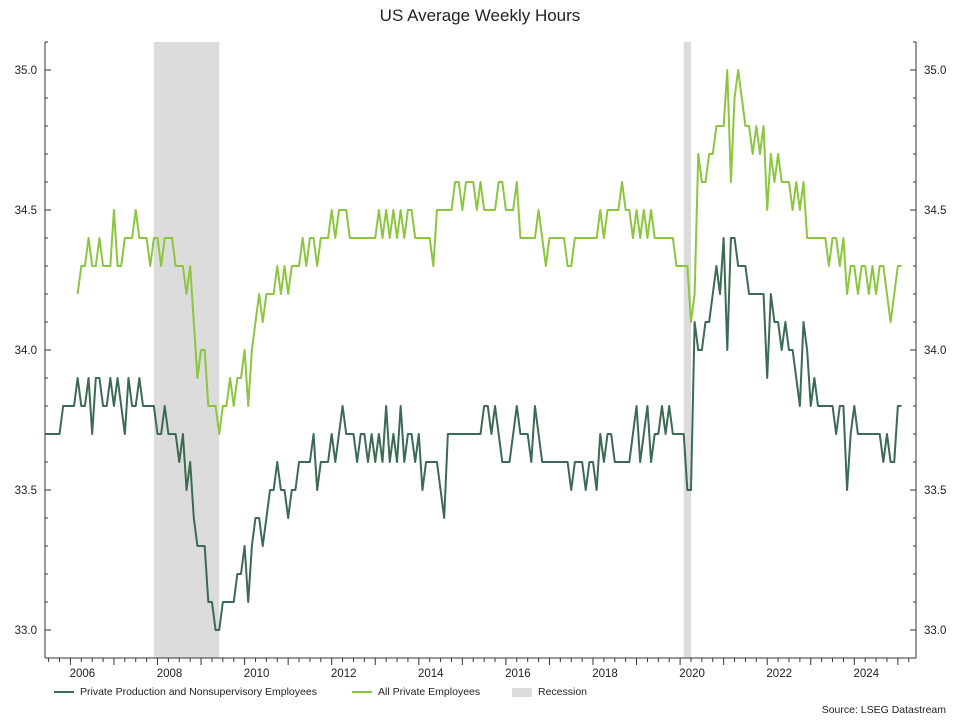 This screenshot has height=720, width=960. I want to click on x-tick-label: 2006, so click(83, 674).